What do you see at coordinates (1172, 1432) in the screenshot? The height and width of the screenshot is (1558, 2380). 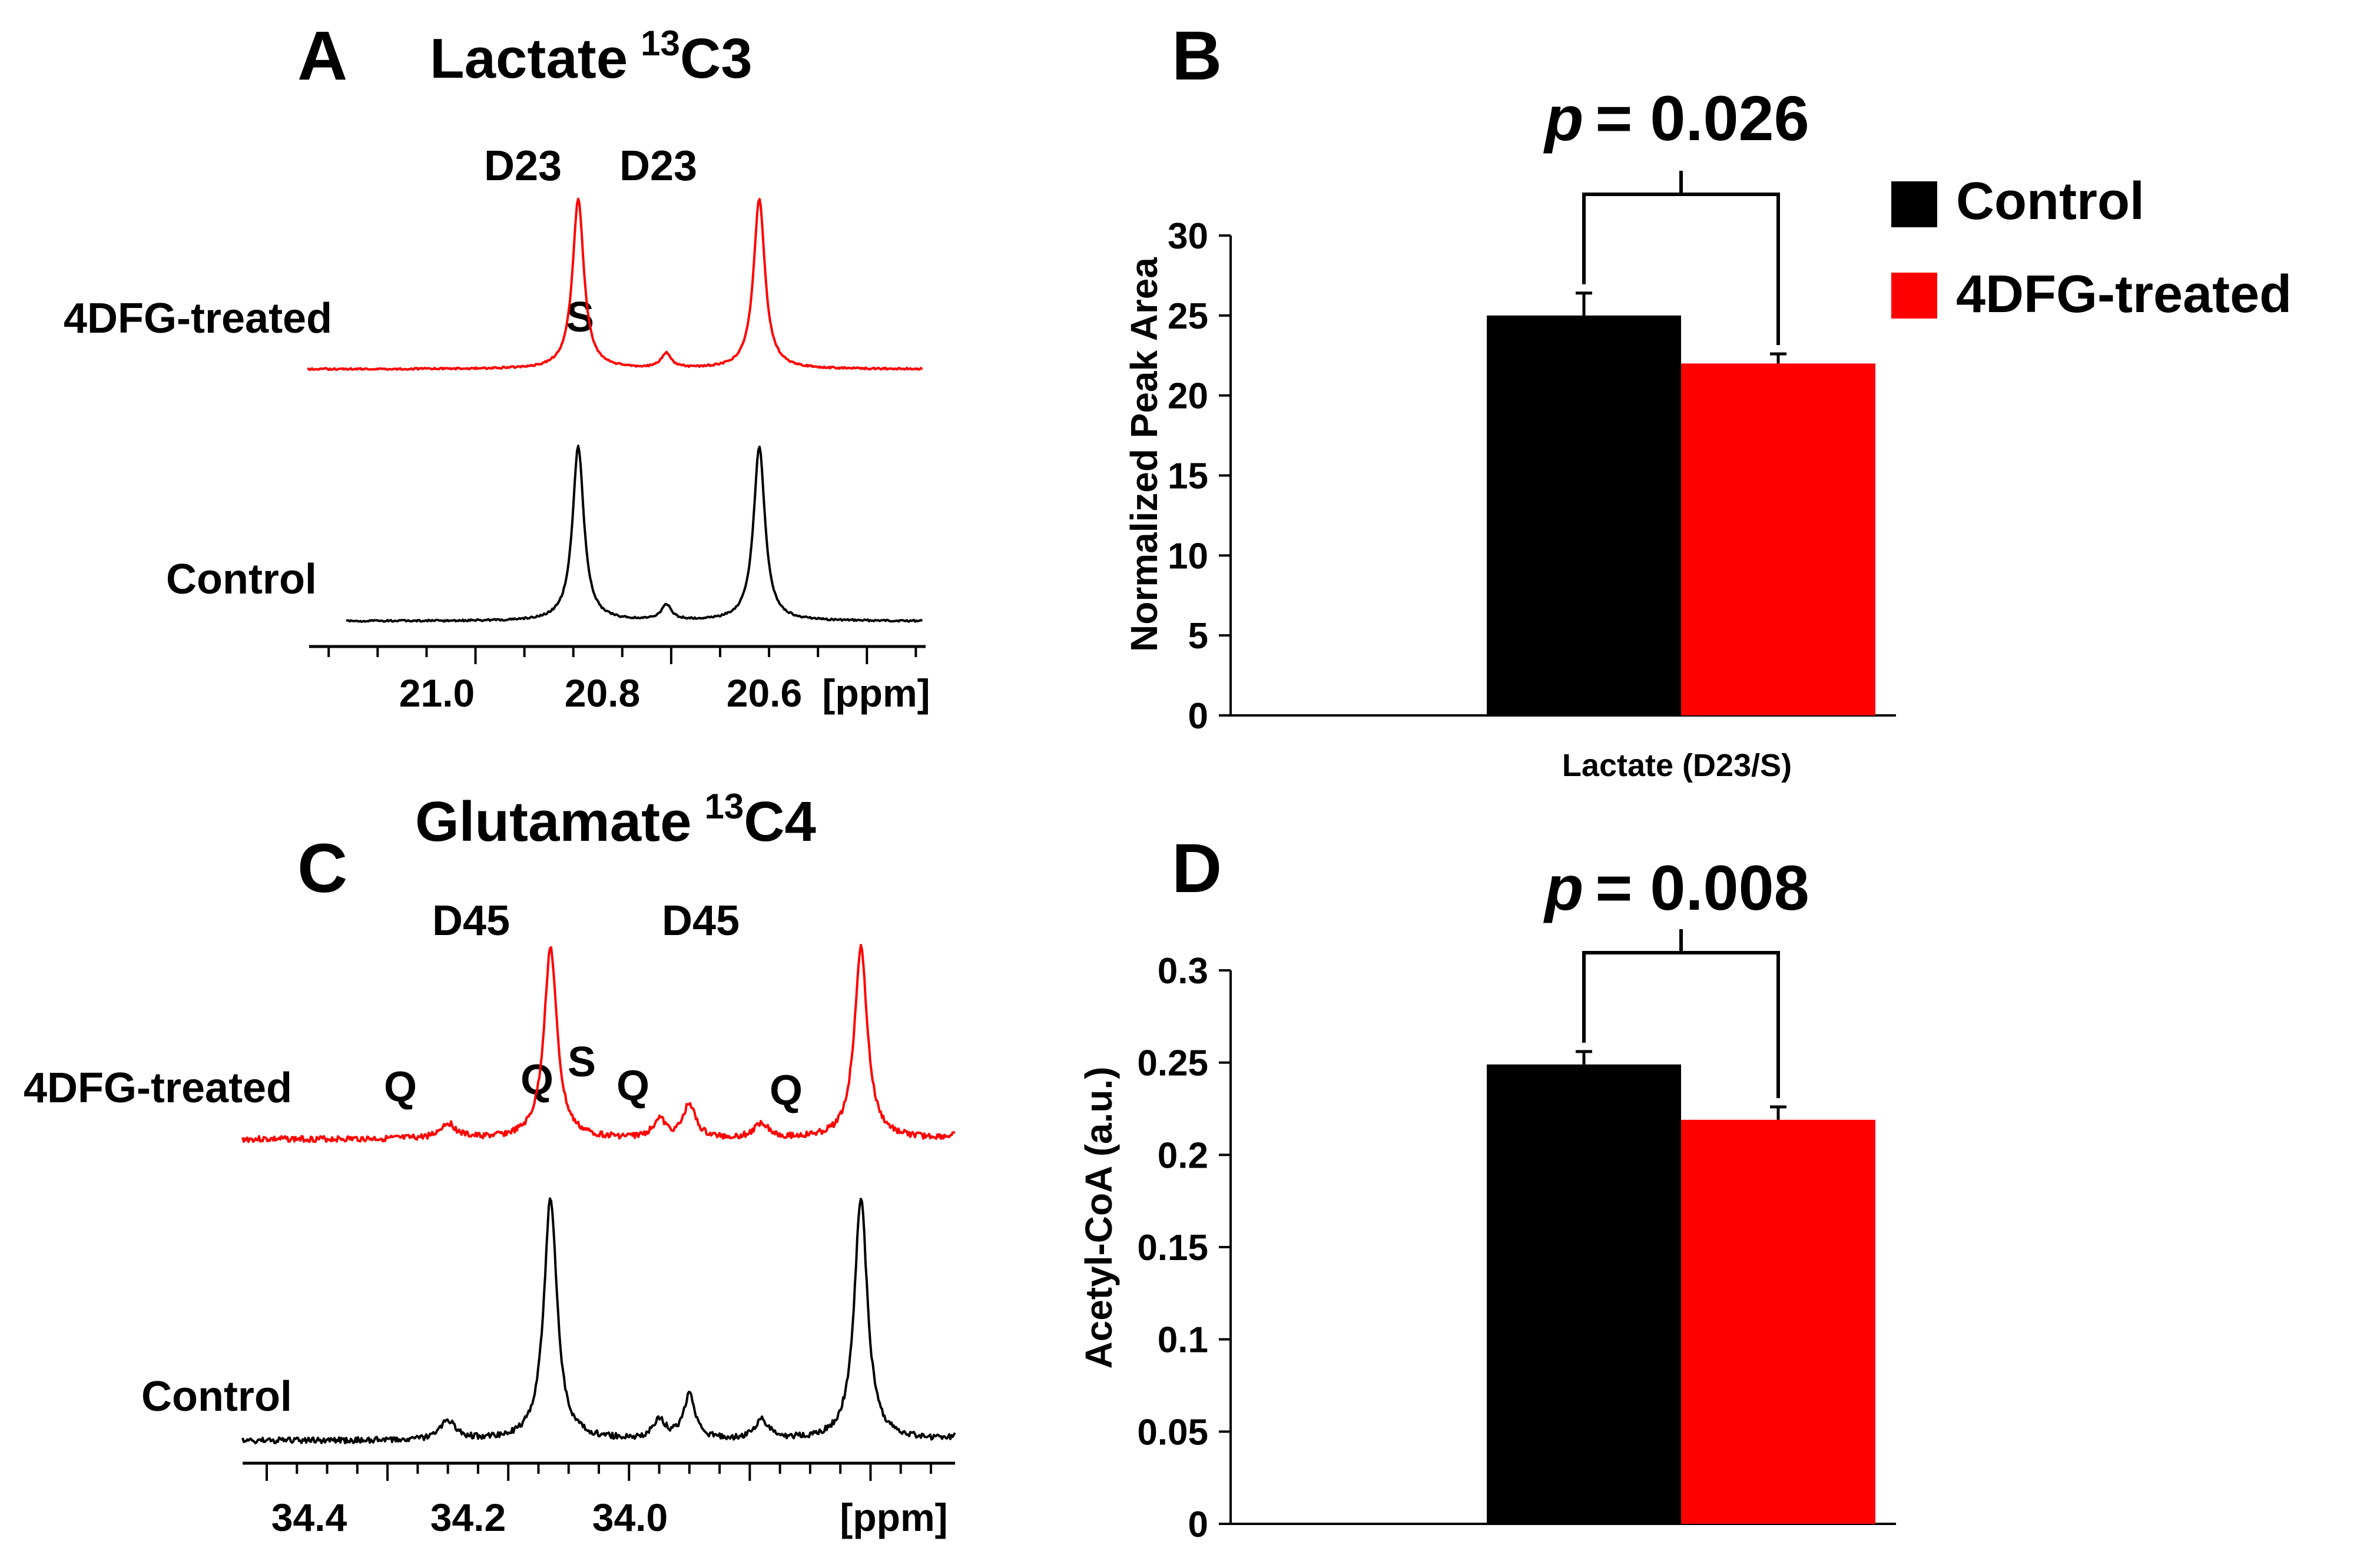 I see `y-tick-label: 0.05` at bounding box center [1172, 1432].